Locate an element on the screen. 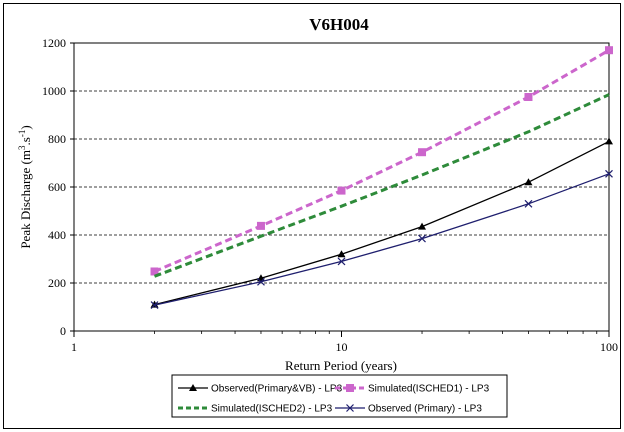 This screenshot has height=432, width=624. y-tick-label: 400 is located at coordinates (57, 235).